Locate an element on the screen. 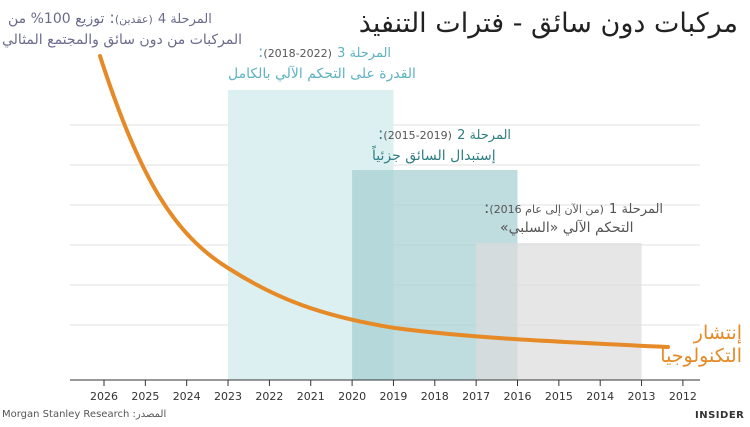 The height and width of the screenshot is (427, 750). adoption-label: إنتشار التكنولوجيا is located at coordinates (701, 345).